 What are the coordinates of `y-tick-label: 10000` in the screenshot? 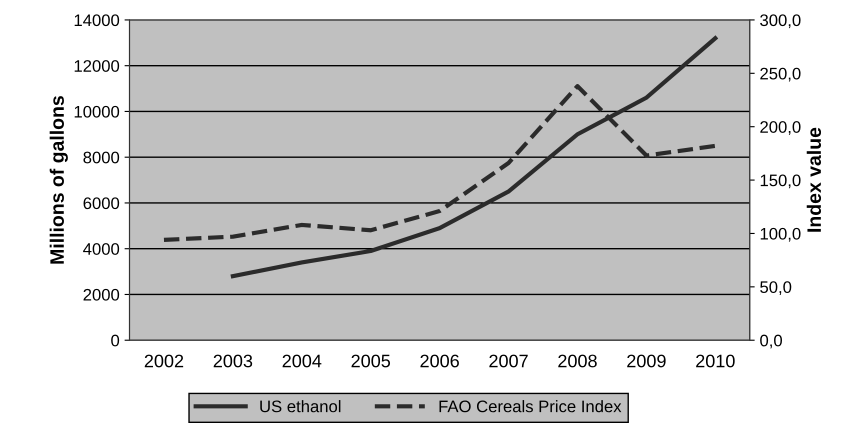 It's located at (97, 112).